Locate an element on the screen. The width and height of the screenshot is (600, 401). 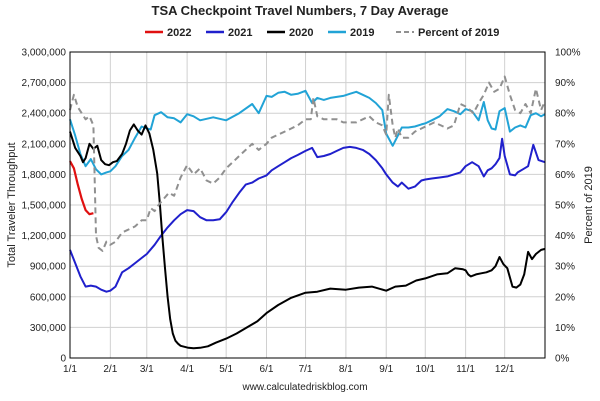
legend-label: 2020 is located at coordinates (301, 33).